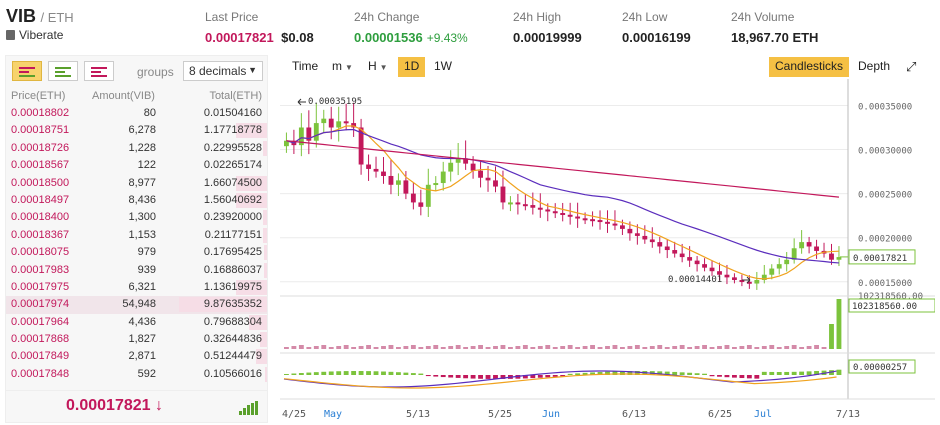 The height and width of the screenshot is (425, 940). Describe the element at coordinates (142, 234) in the screenshot. I see `row-amount: 1,153` at that location.